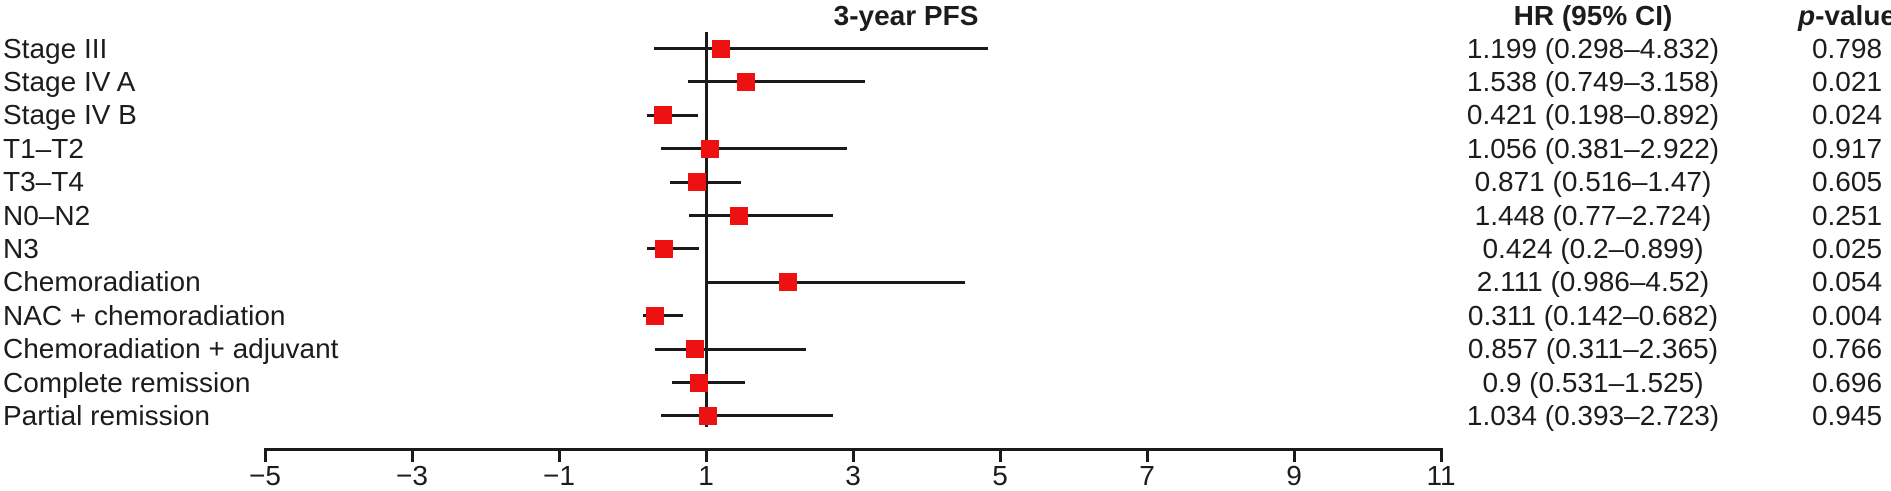  Describe the element at coordinates (70, 115) in the screenshot. I see `row-label: Stage IV B` at that location.